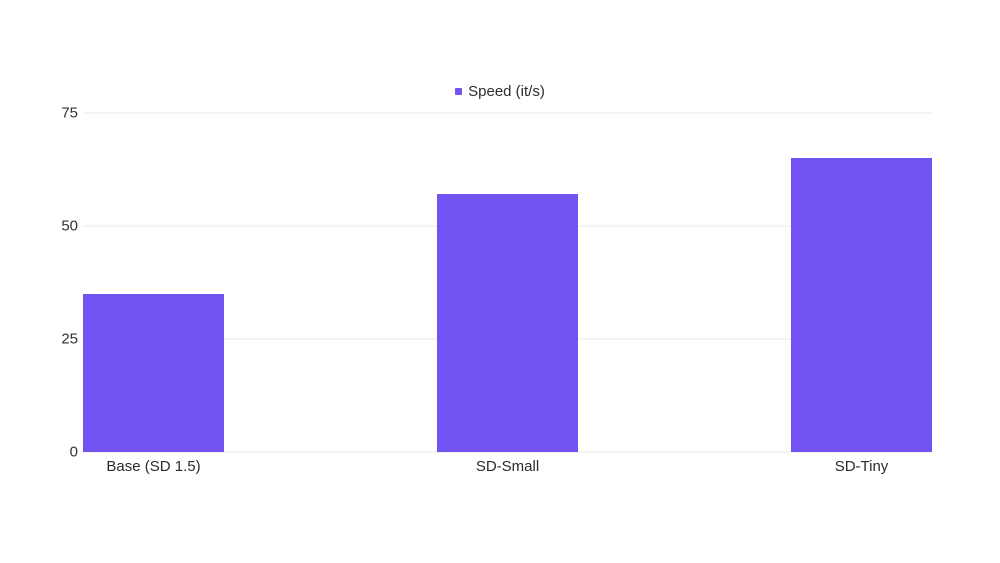  What do you see at coordinates (459, 91) in the screenshot?
I see `legend-swatch-icon` at bounding box center [459, 91].